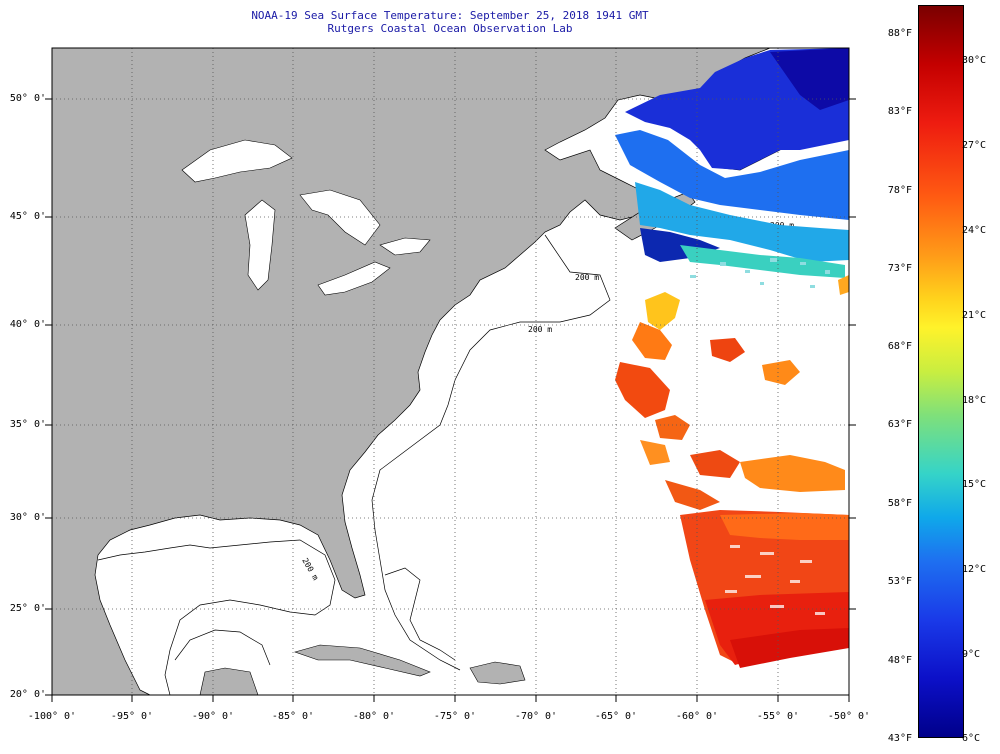  Describe the element at coordinates (778, 716) in the screenshot. I see `lon-label: -55° 0'` at that location.